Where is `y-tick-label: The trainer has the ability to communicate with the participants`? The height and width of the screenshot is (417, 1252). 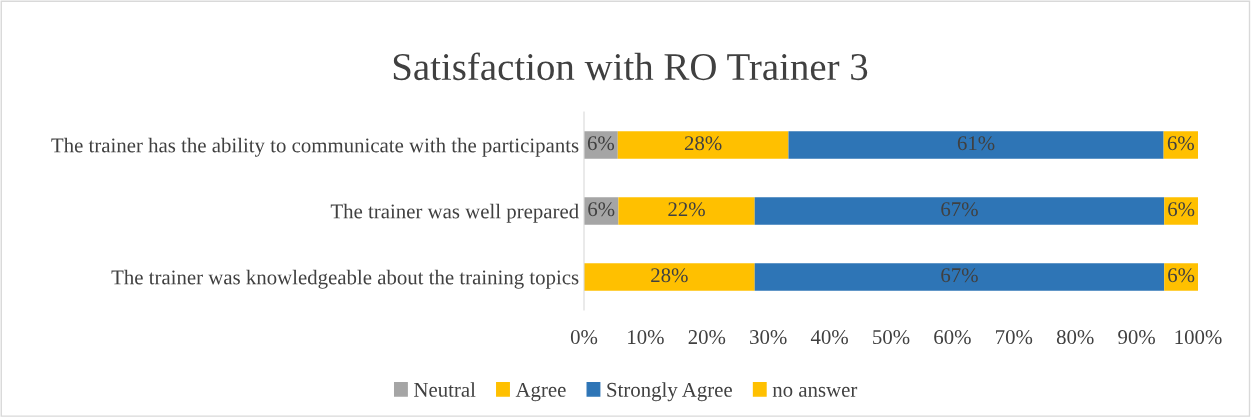 y-tick-label: The trainer has the ability to communicate with the participants is located at coordinates (315, 147).